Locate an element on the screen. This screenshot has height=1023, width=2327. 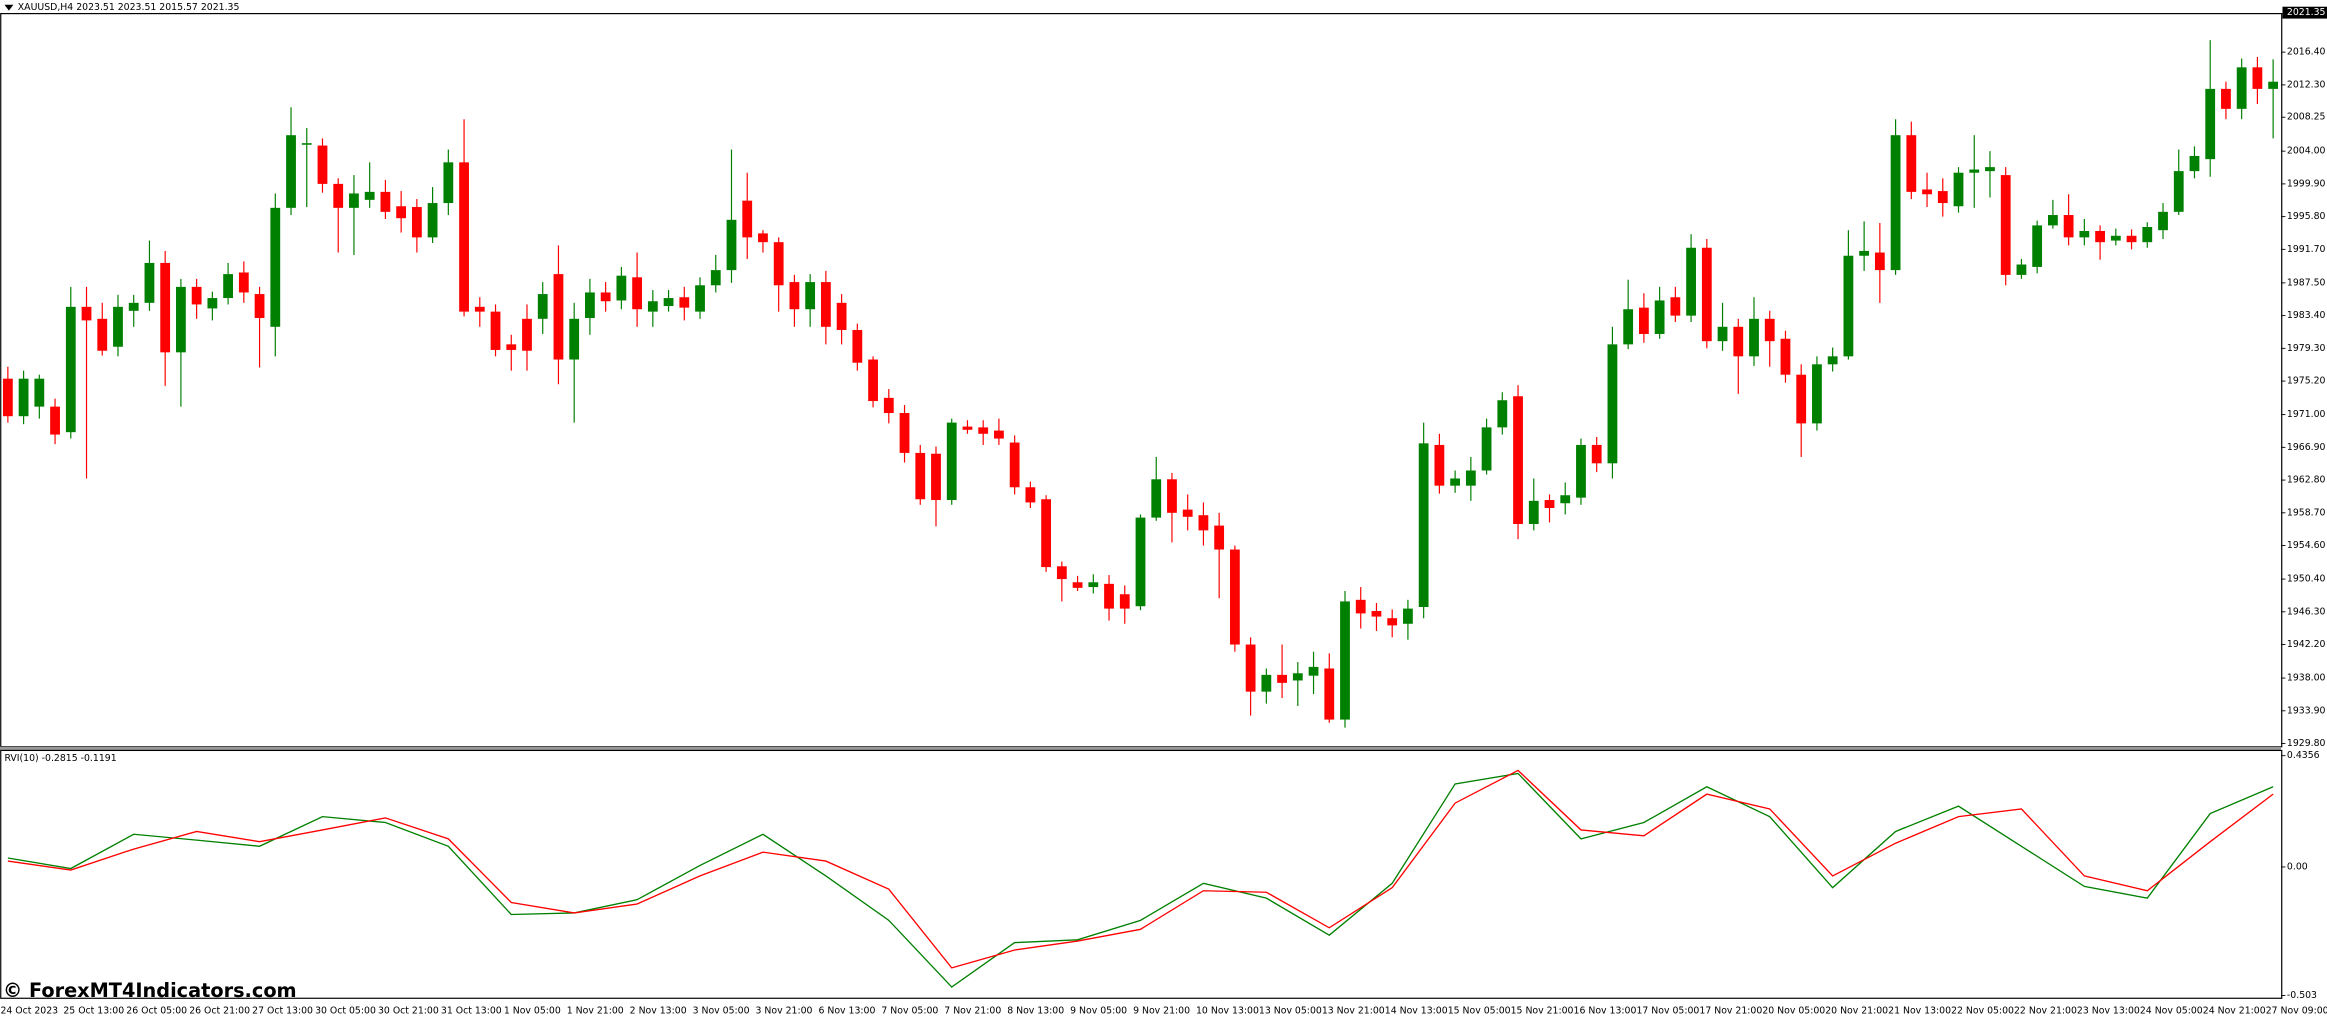
x-tick-label: 14 Nov 13:00 is located at coordinates (1416, 1010).